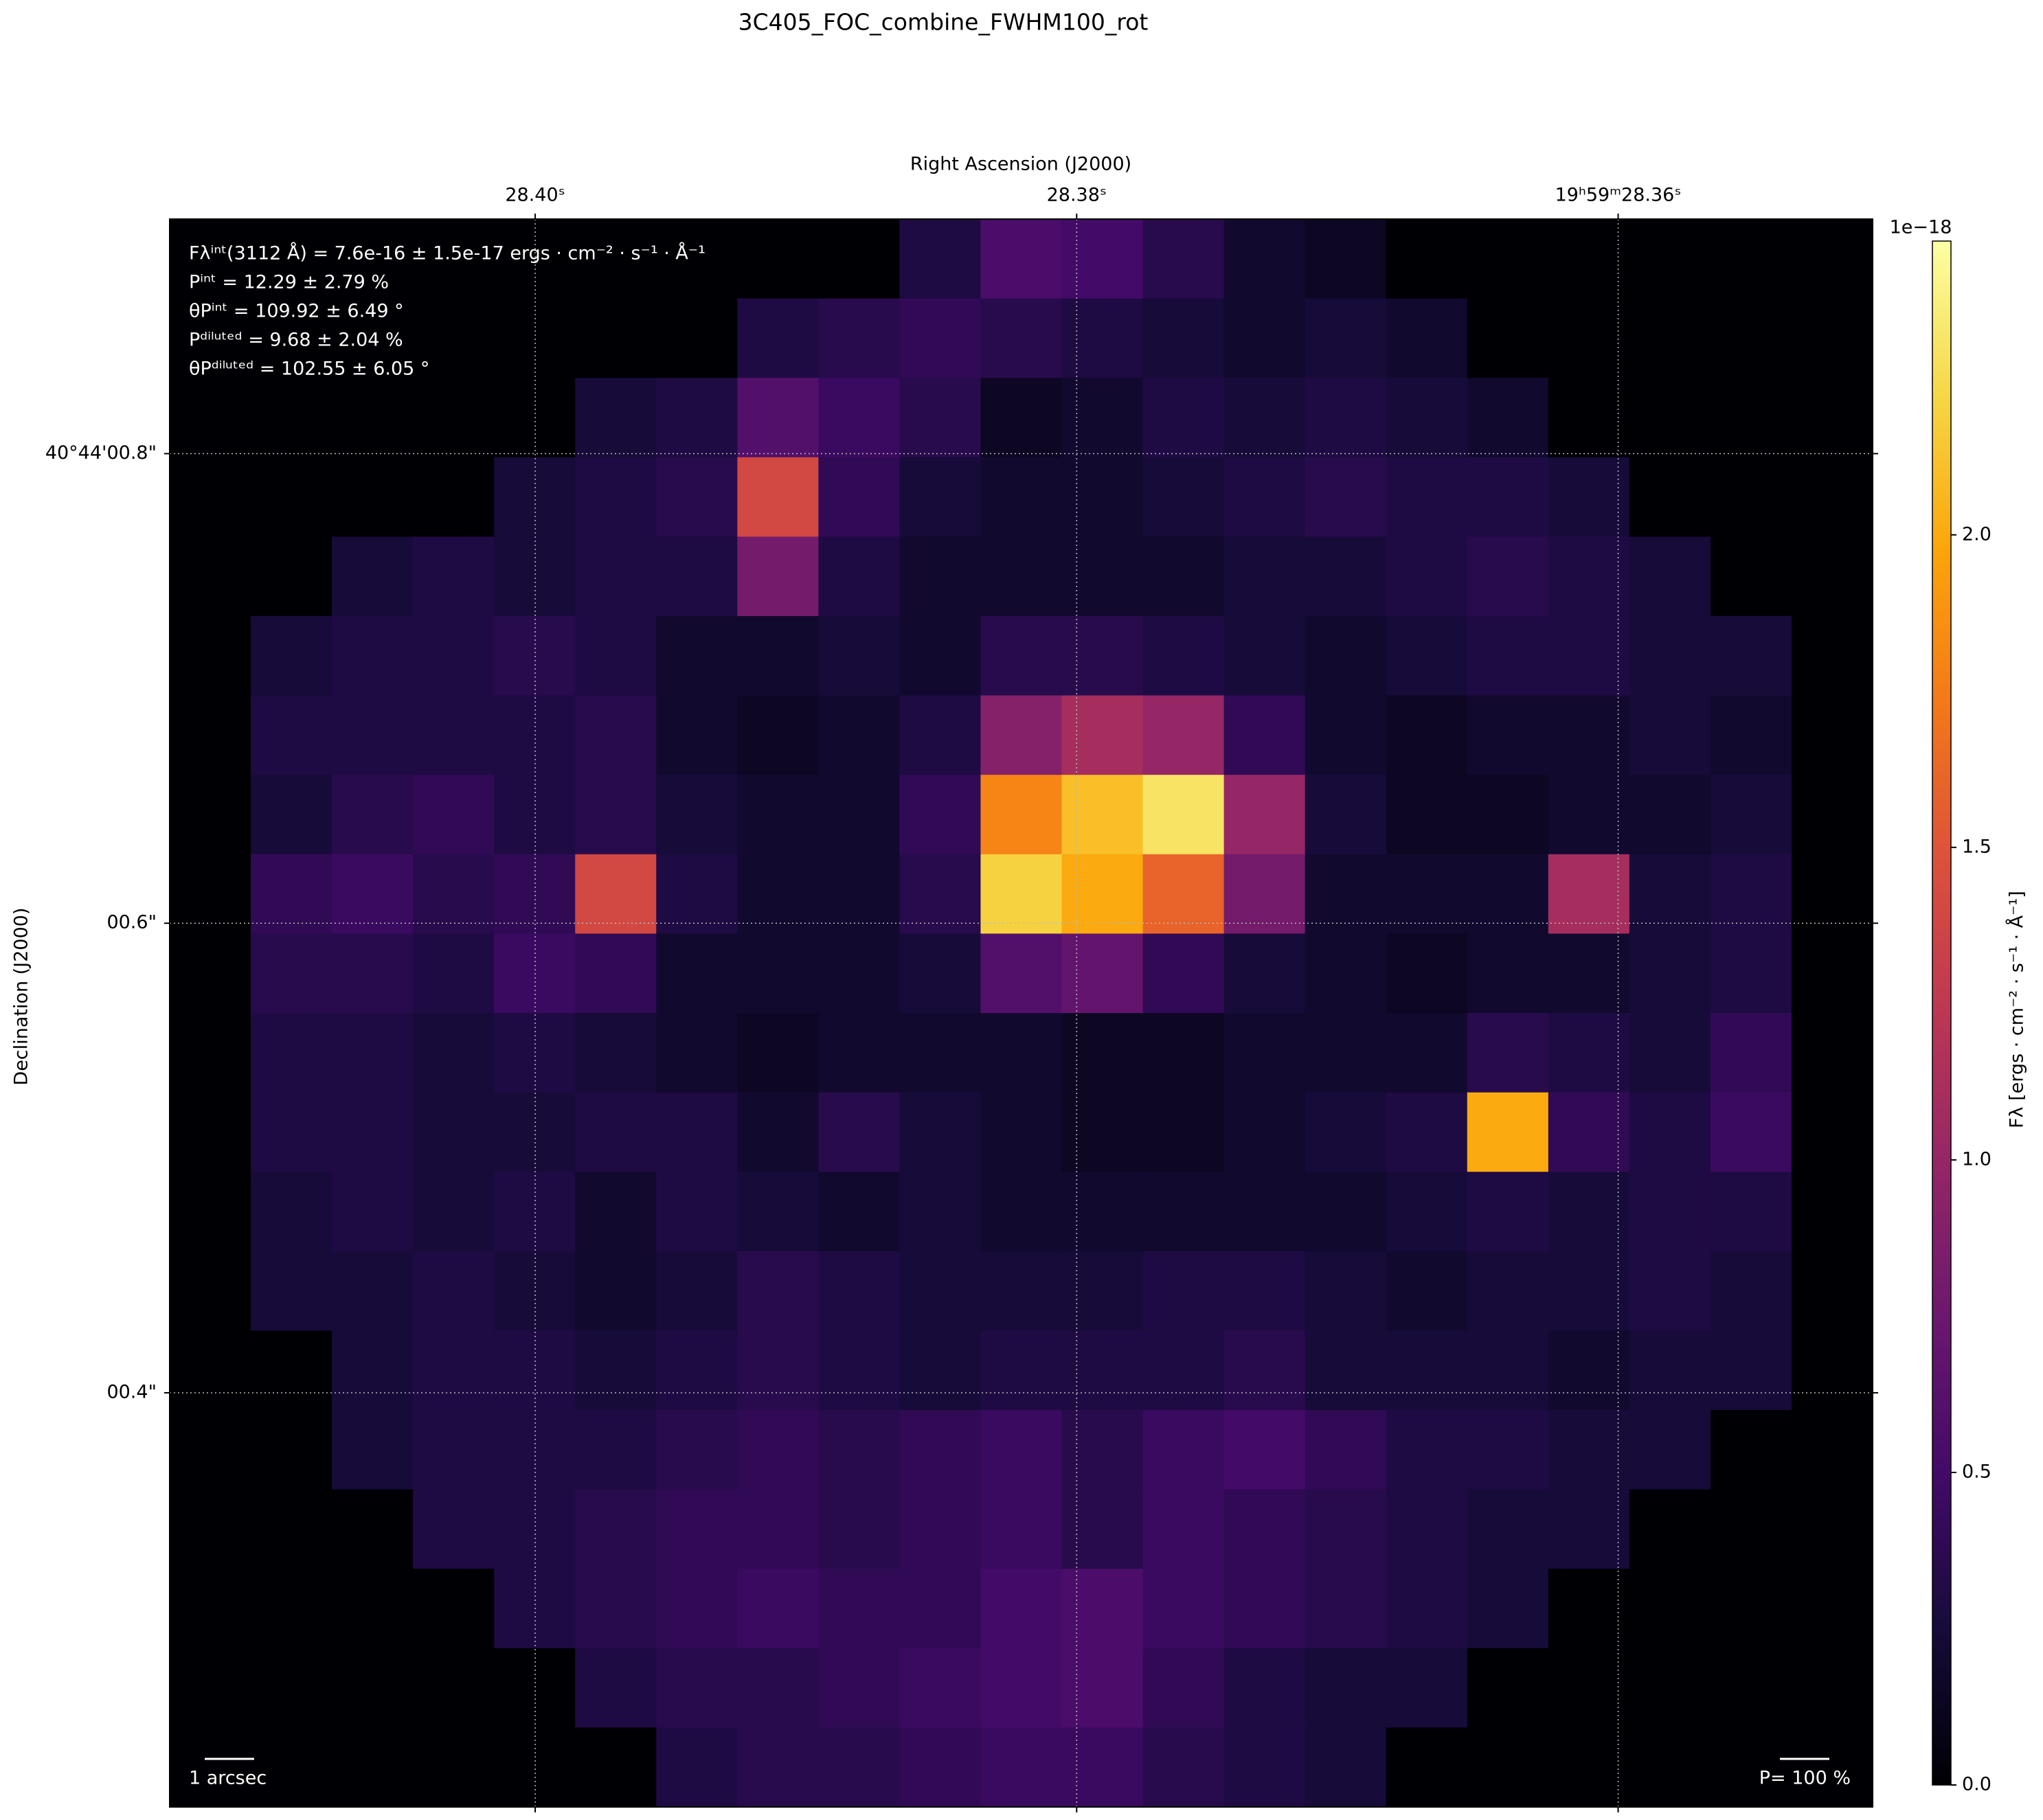 This screenshot has height=1820, width=2043. Describe the element at coordinates (296, 340) in the screenshot. I see `annotation: Pᵈⁱˡᵘᵗᵉᵈ = 9.68 ± 2.04 %` at that location.